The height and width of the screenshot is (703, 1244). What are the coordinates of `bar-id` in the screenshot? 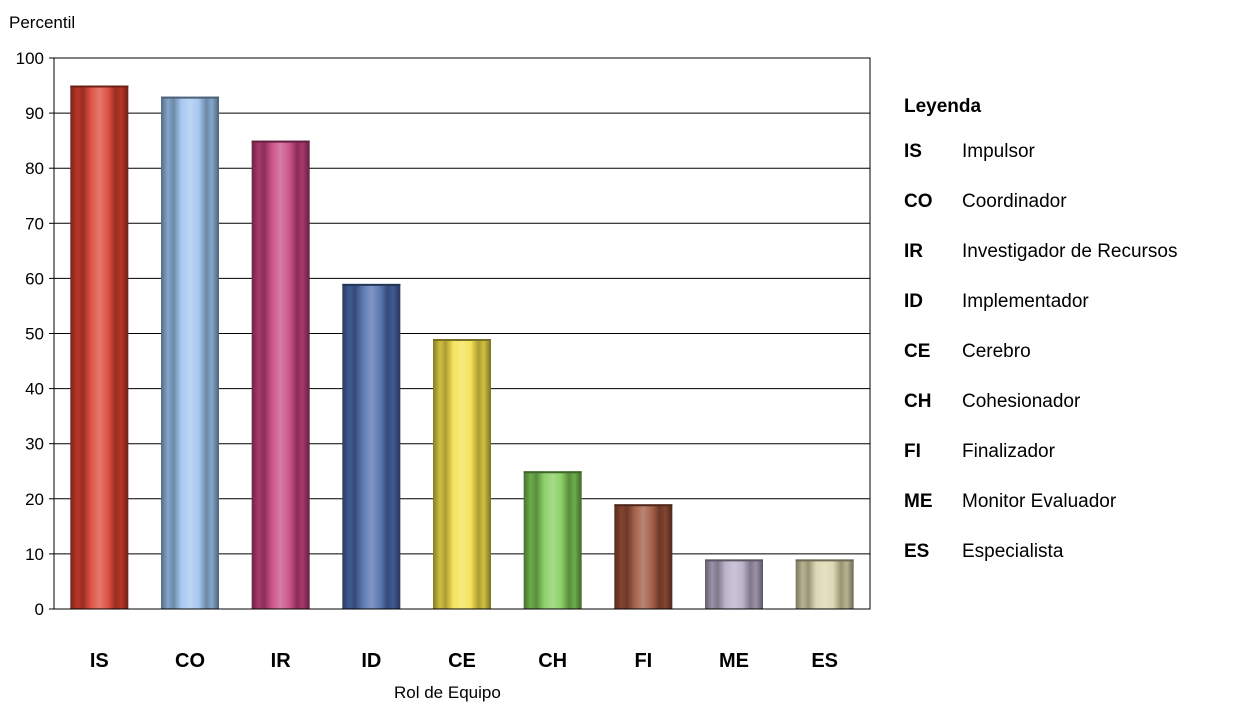 It's located at (371, 446).